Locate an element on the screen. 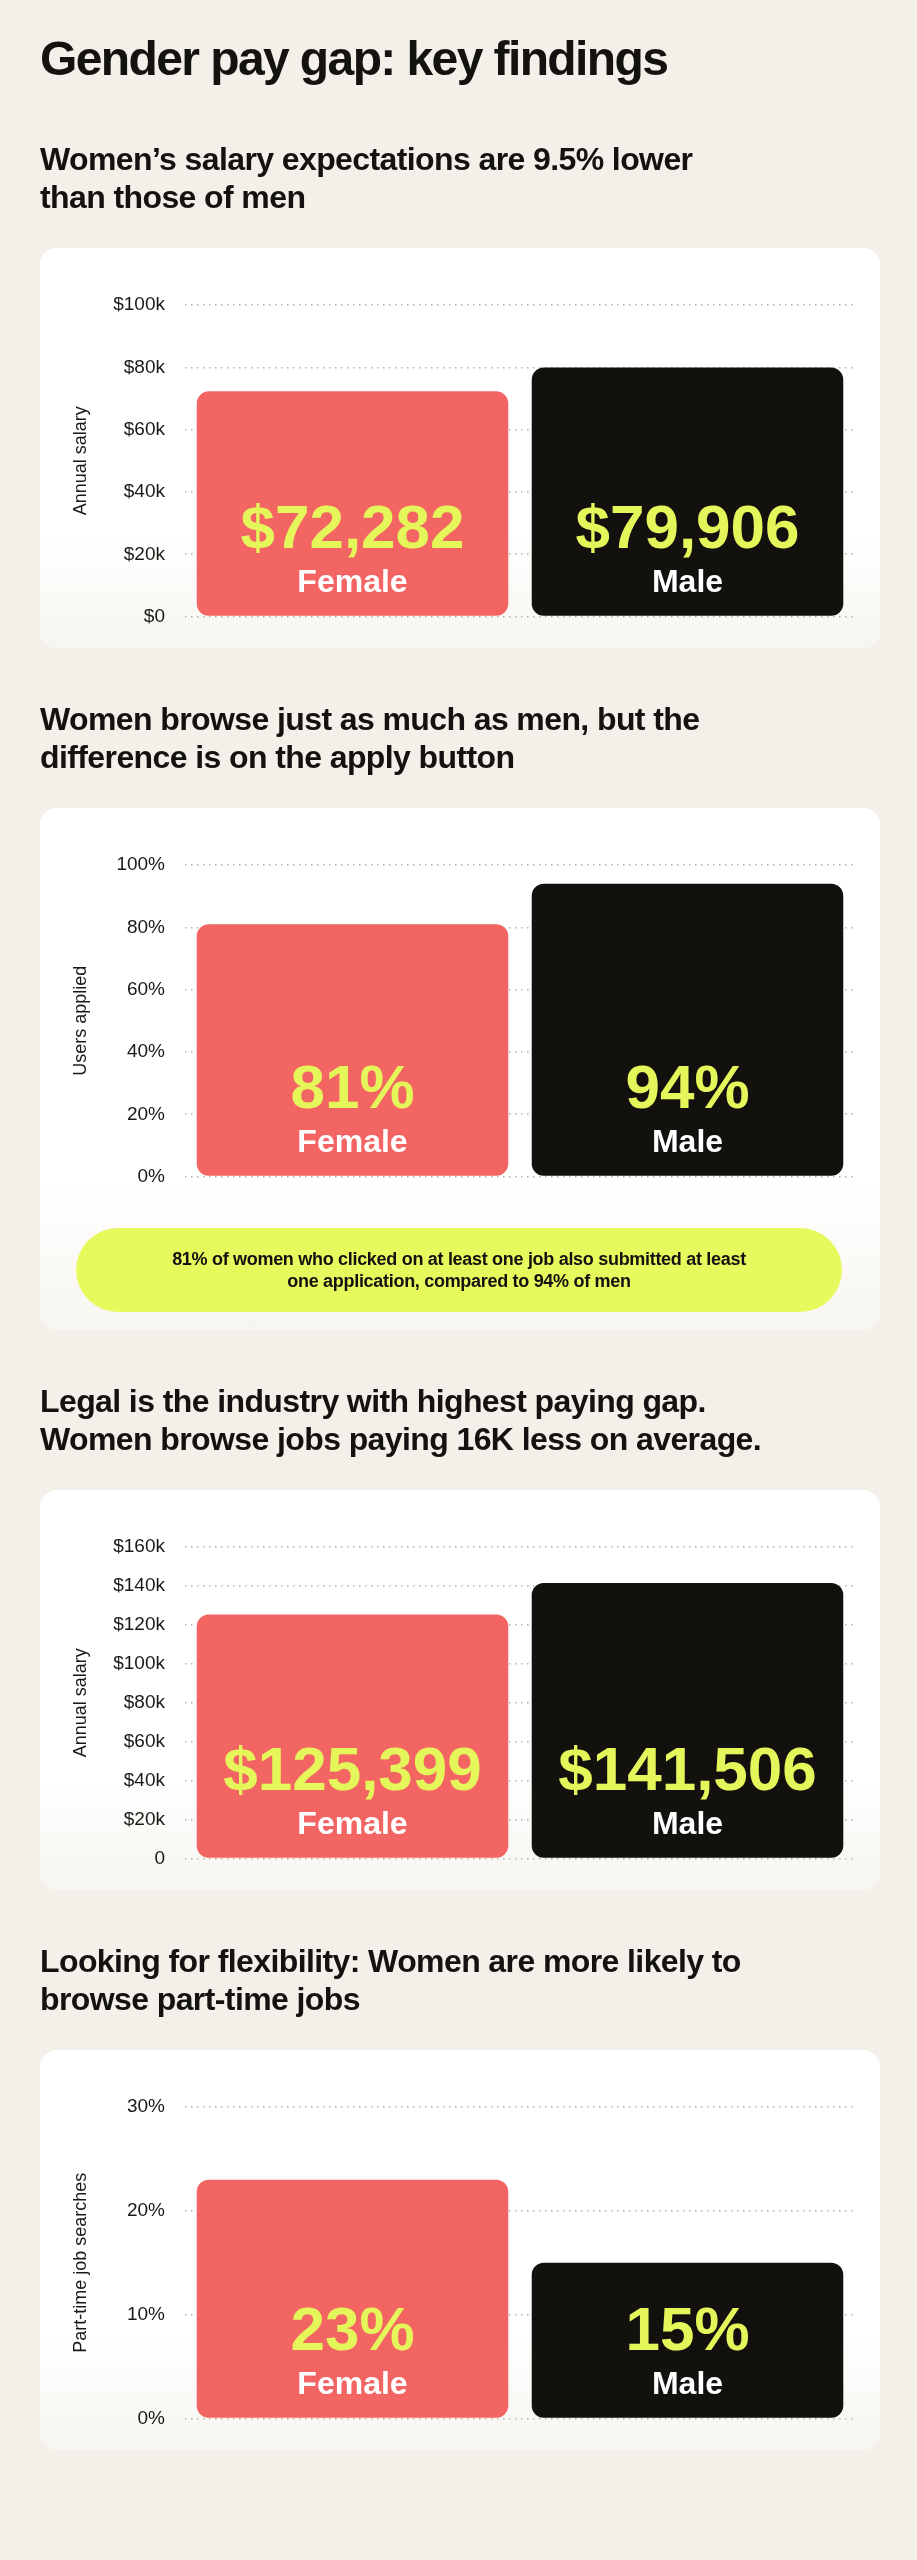 This screenshot has width=917, height=2560. y-tick-label: 80% is located at coordinates (146, 926).